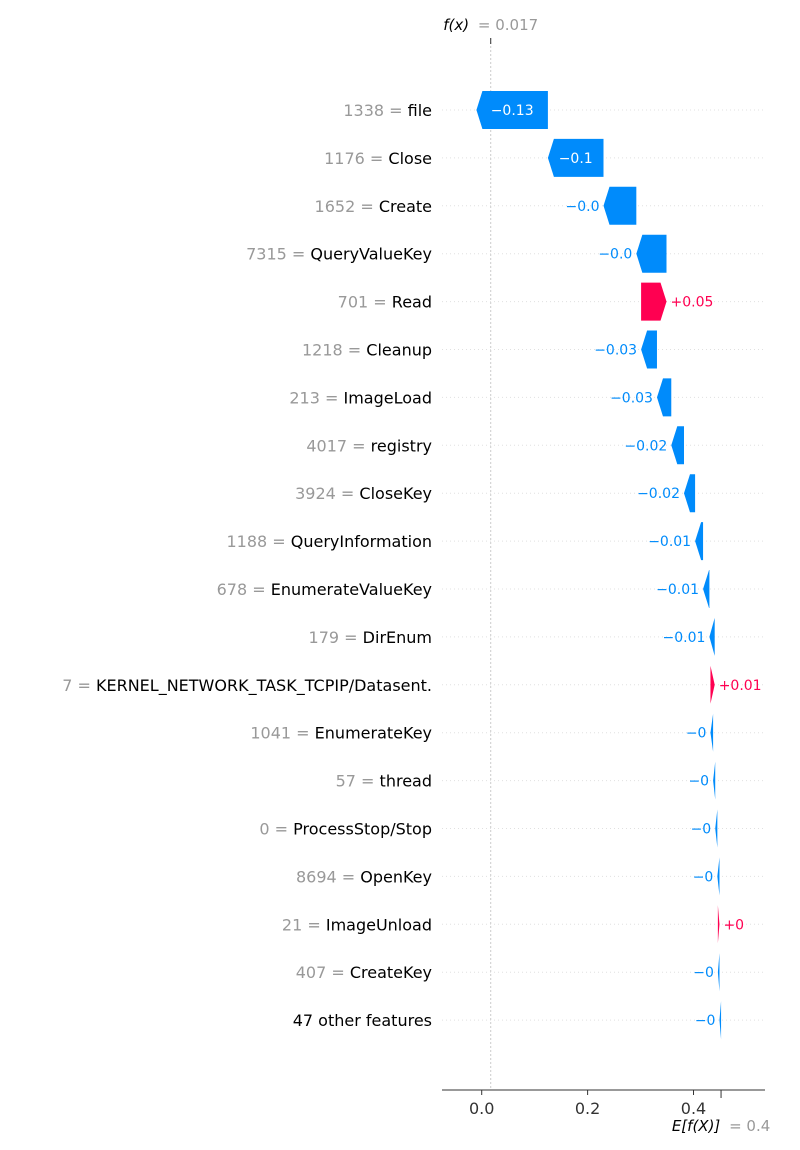 The height and width of the screenshot is (1150, 800). What do you see at coordinates (603, 1103) in the screenshot?
I see `x-axis: 0.0 0.2 0.4` at bounding box center [603, 1103].